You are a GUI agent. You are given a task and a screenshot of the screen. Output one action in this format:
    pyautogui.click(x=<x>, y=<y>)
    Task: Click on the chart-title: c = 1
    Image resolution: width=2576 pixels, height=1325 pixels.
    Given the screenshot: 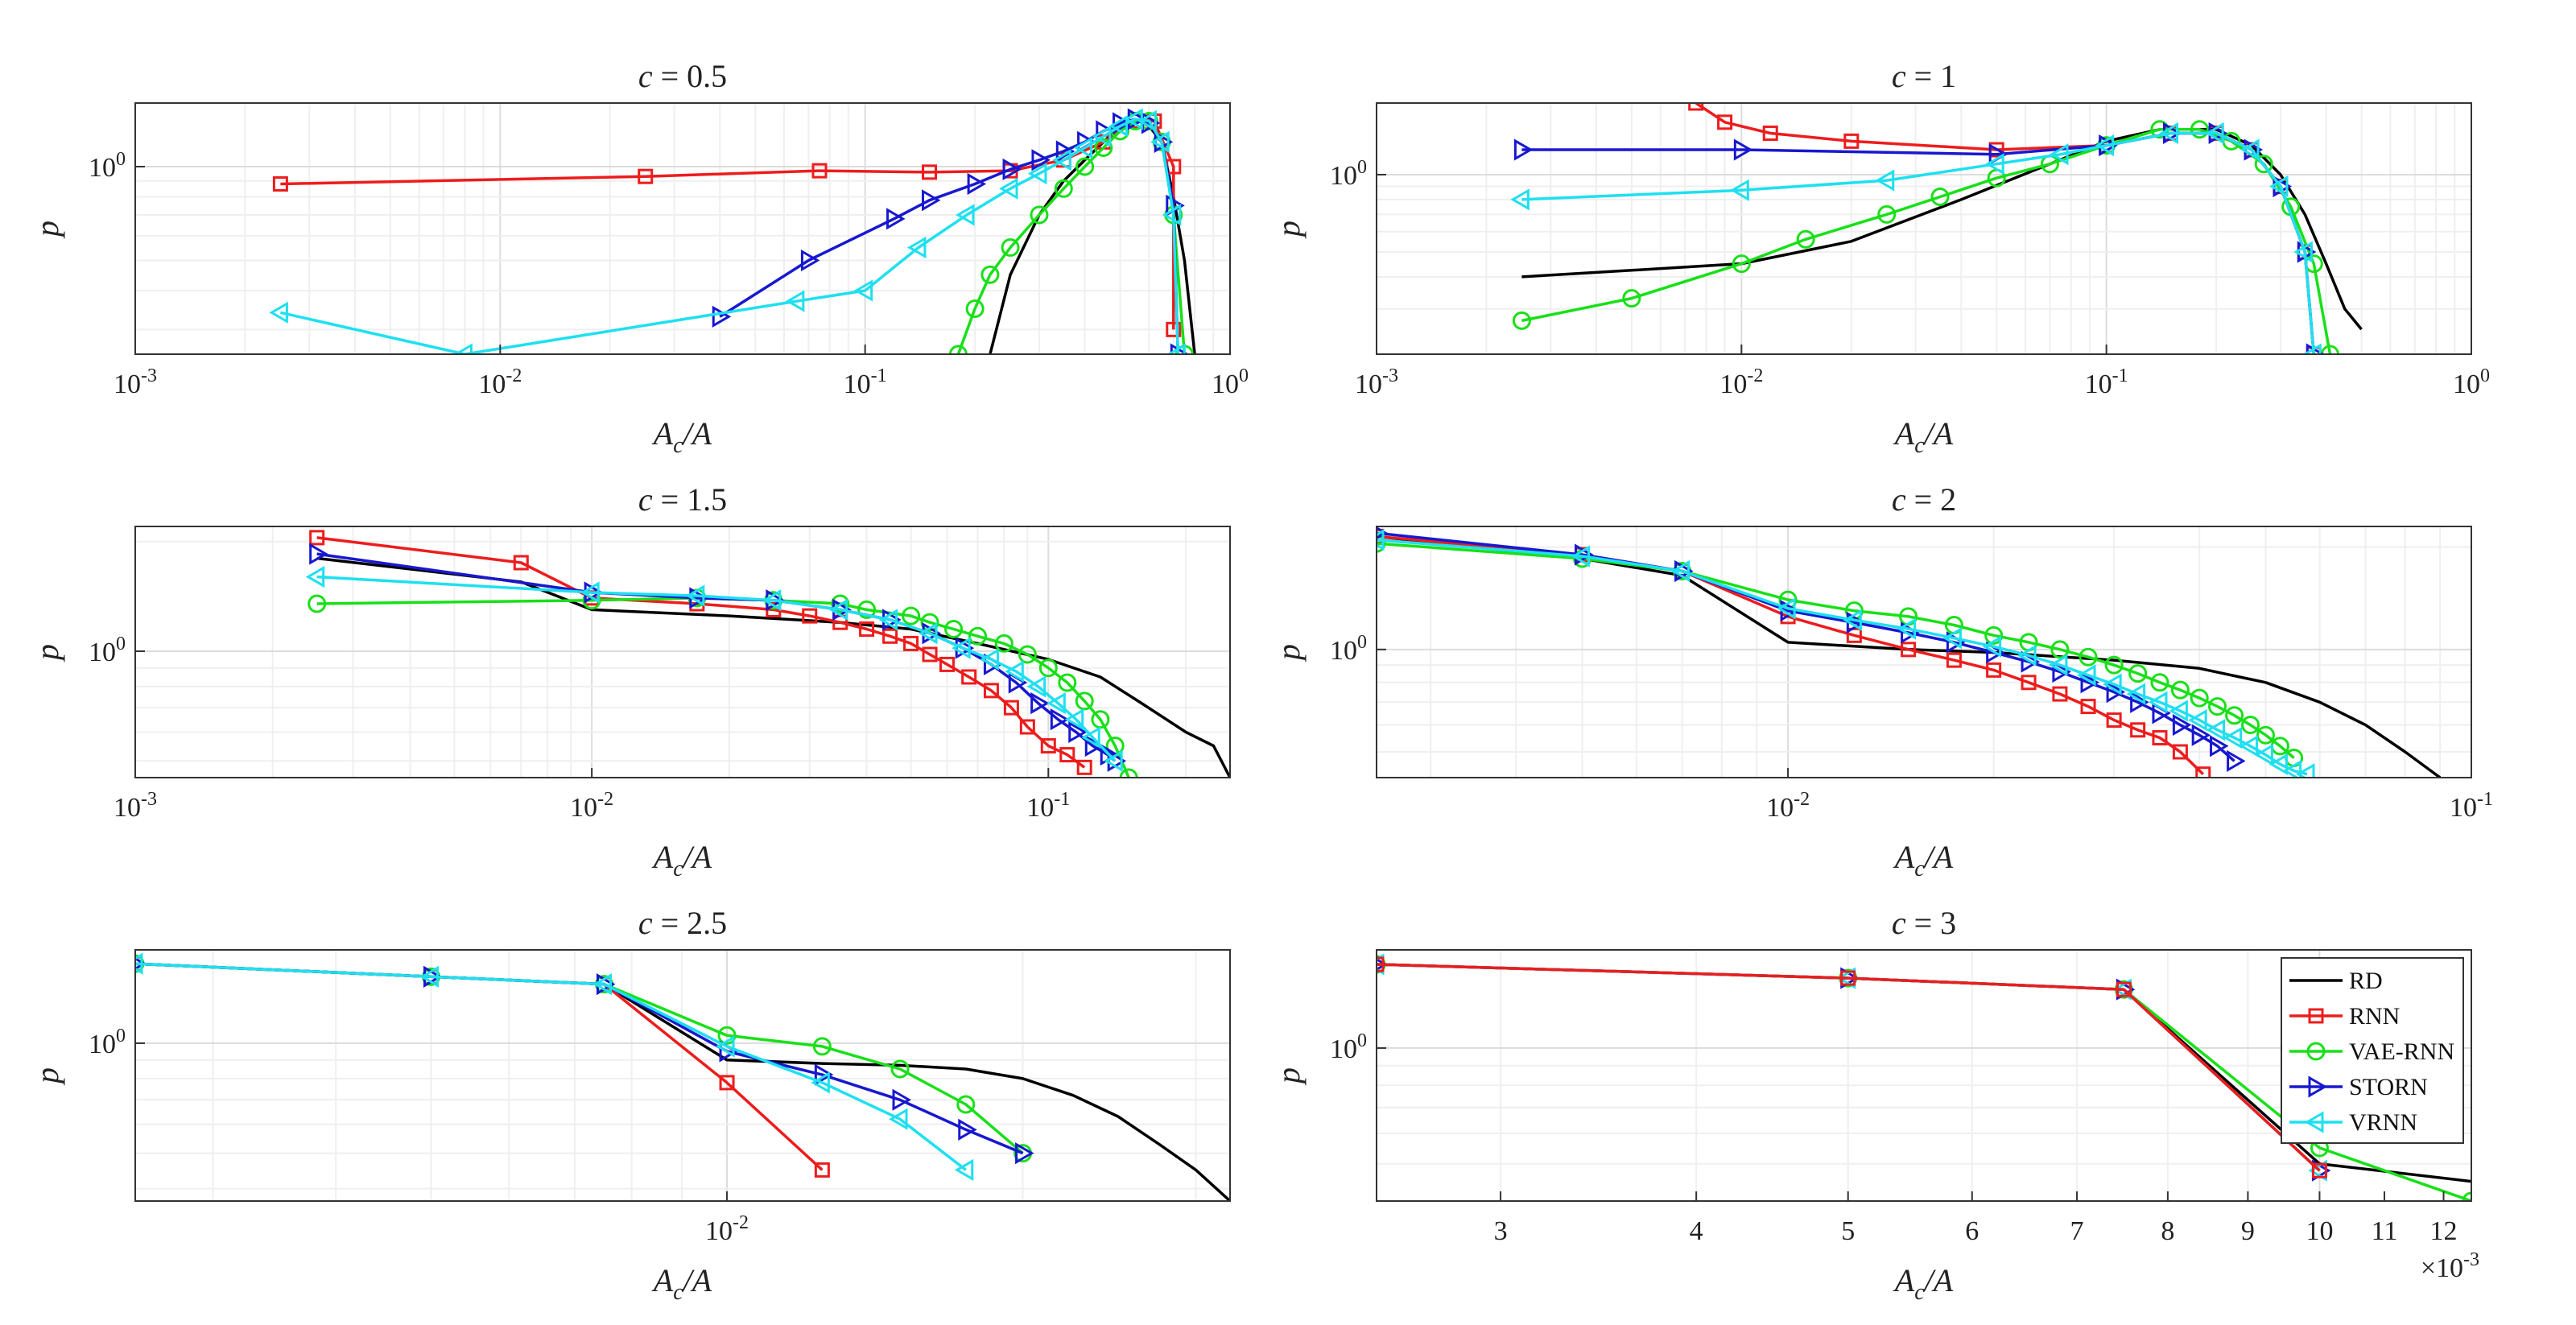 What is the action you would take?
    pyautogui.click(x=1924, y=76)
    